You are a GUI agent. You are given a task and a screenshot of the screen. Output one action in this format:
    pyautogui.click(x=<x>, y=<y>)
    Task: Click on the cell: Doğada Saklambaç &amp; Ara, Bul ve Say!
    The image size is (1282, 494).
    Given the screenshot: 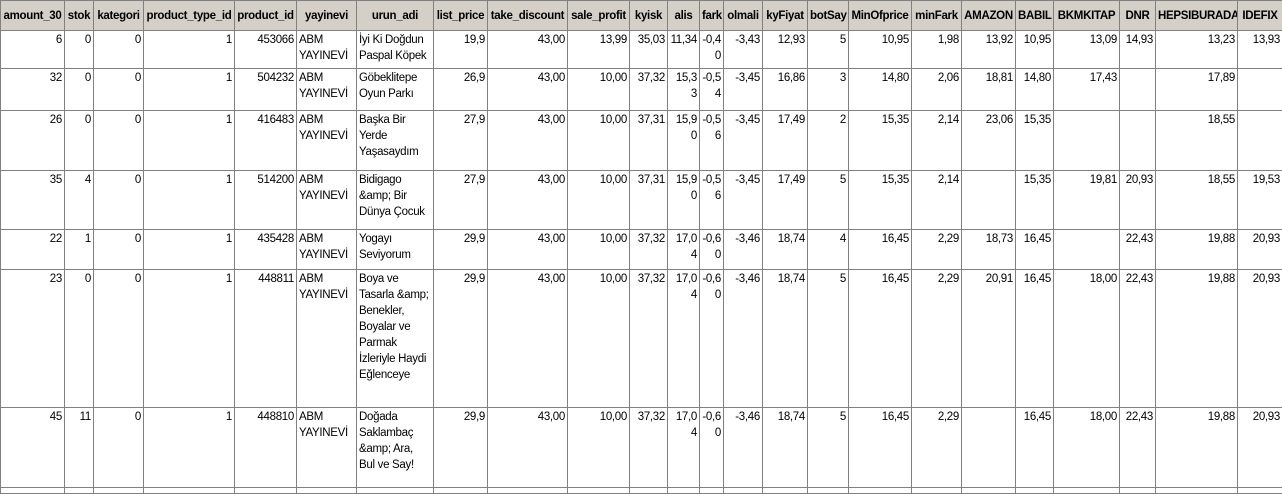 What is the action you would take?
    pyautogui.click(x=395, y=448)
    